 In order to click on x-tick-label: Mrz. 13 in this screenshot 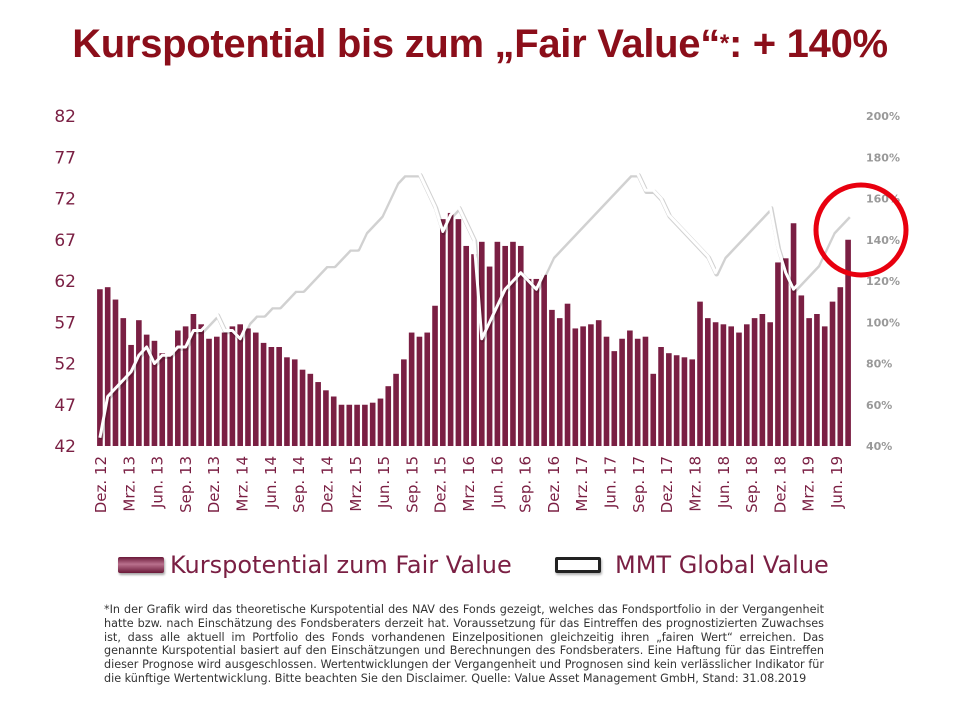, I will do `click(129, 484)`.